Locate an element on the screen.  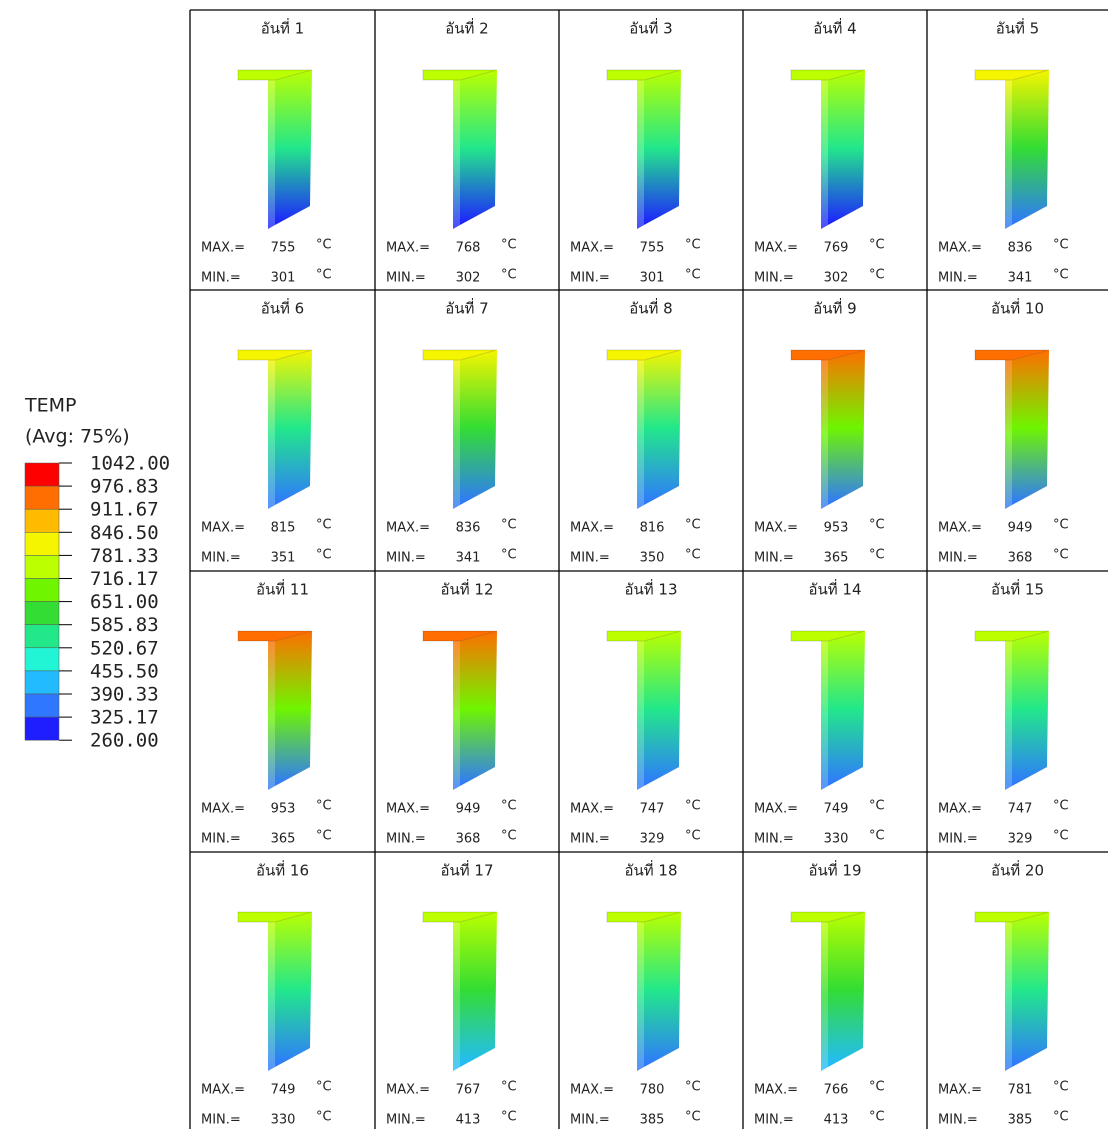
legend-level: 1042.00 is located at coordinates (130, 464).